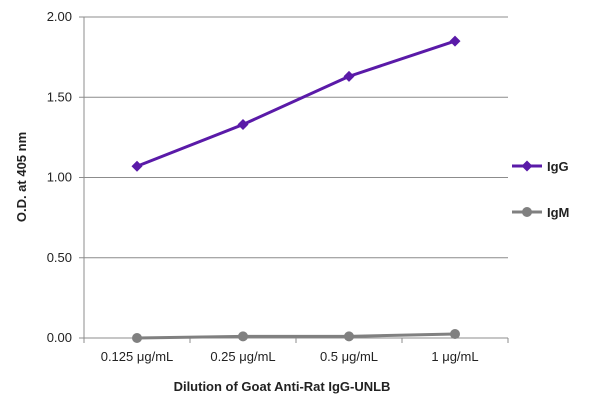 The width and height of the screenshot is (600, 409). What do you see at coordinates (540, 189) in the screenshot?
I see `legend: IgG IgM` at bounding box center [540, 189].